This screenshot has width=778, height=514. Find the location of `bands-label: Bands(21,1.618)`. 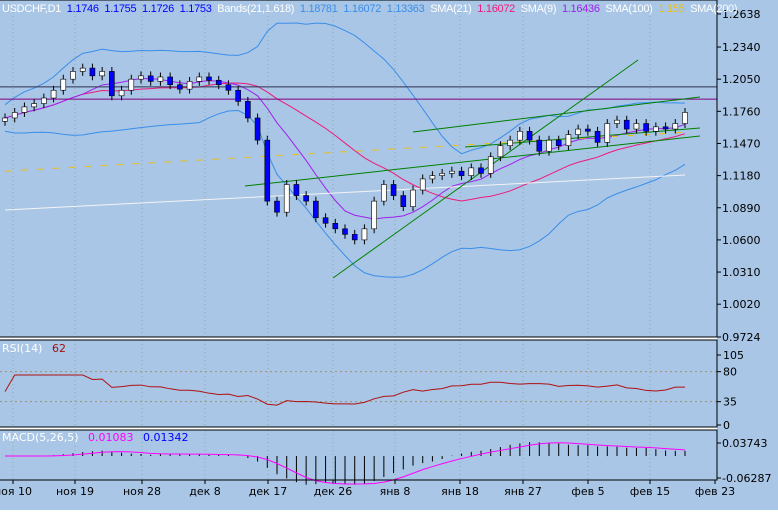

bands-label: Bands(21,1.618) is located at coordinates (256, 9).